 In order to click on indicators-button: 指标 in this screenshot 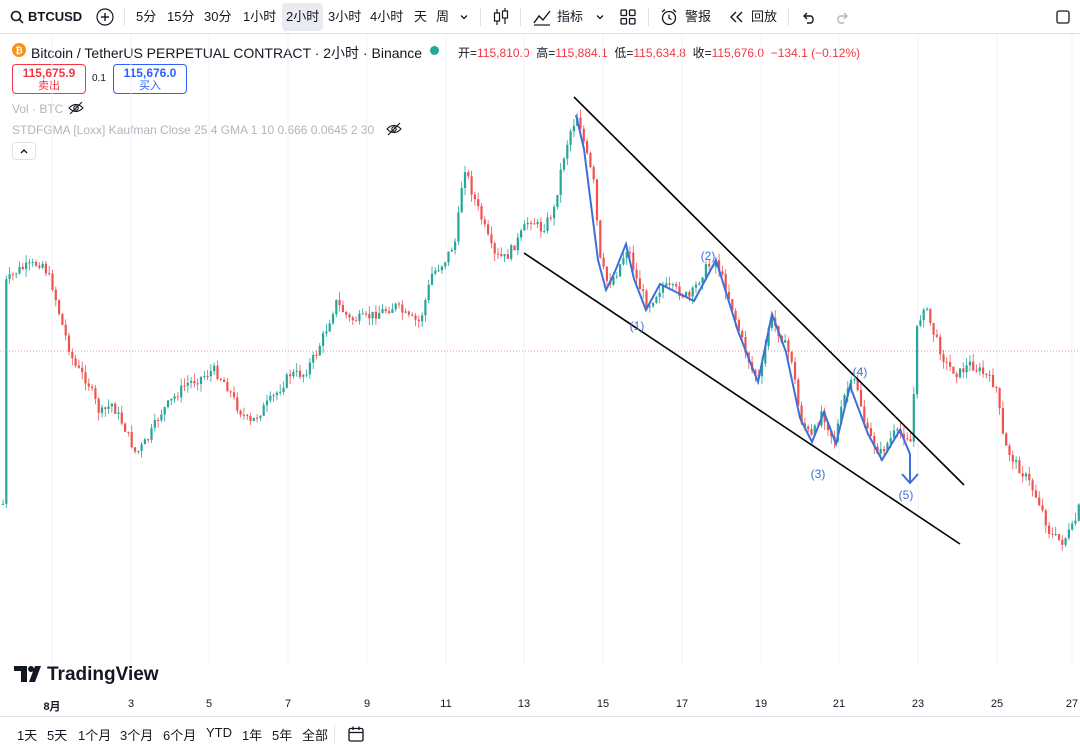, I will do `click(570, 16)`.